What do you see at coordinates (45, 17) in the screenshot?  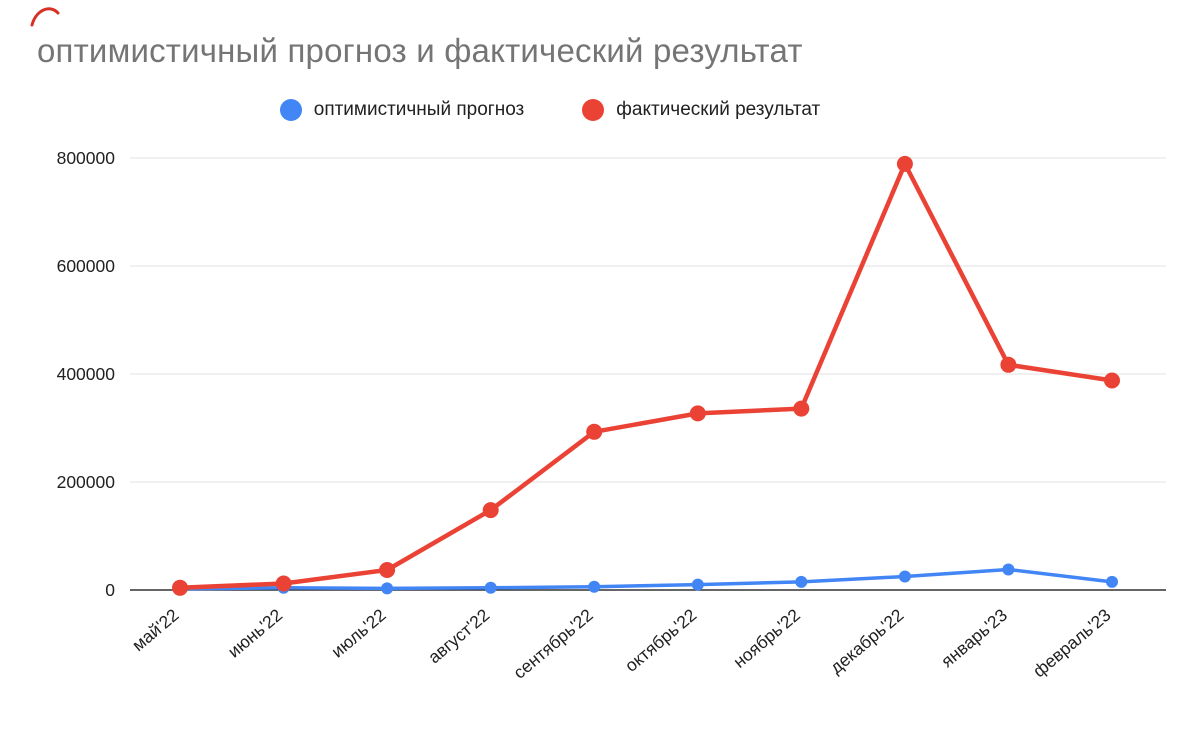 I see `red-scribble-annotation` at bounding box center [45, 17].